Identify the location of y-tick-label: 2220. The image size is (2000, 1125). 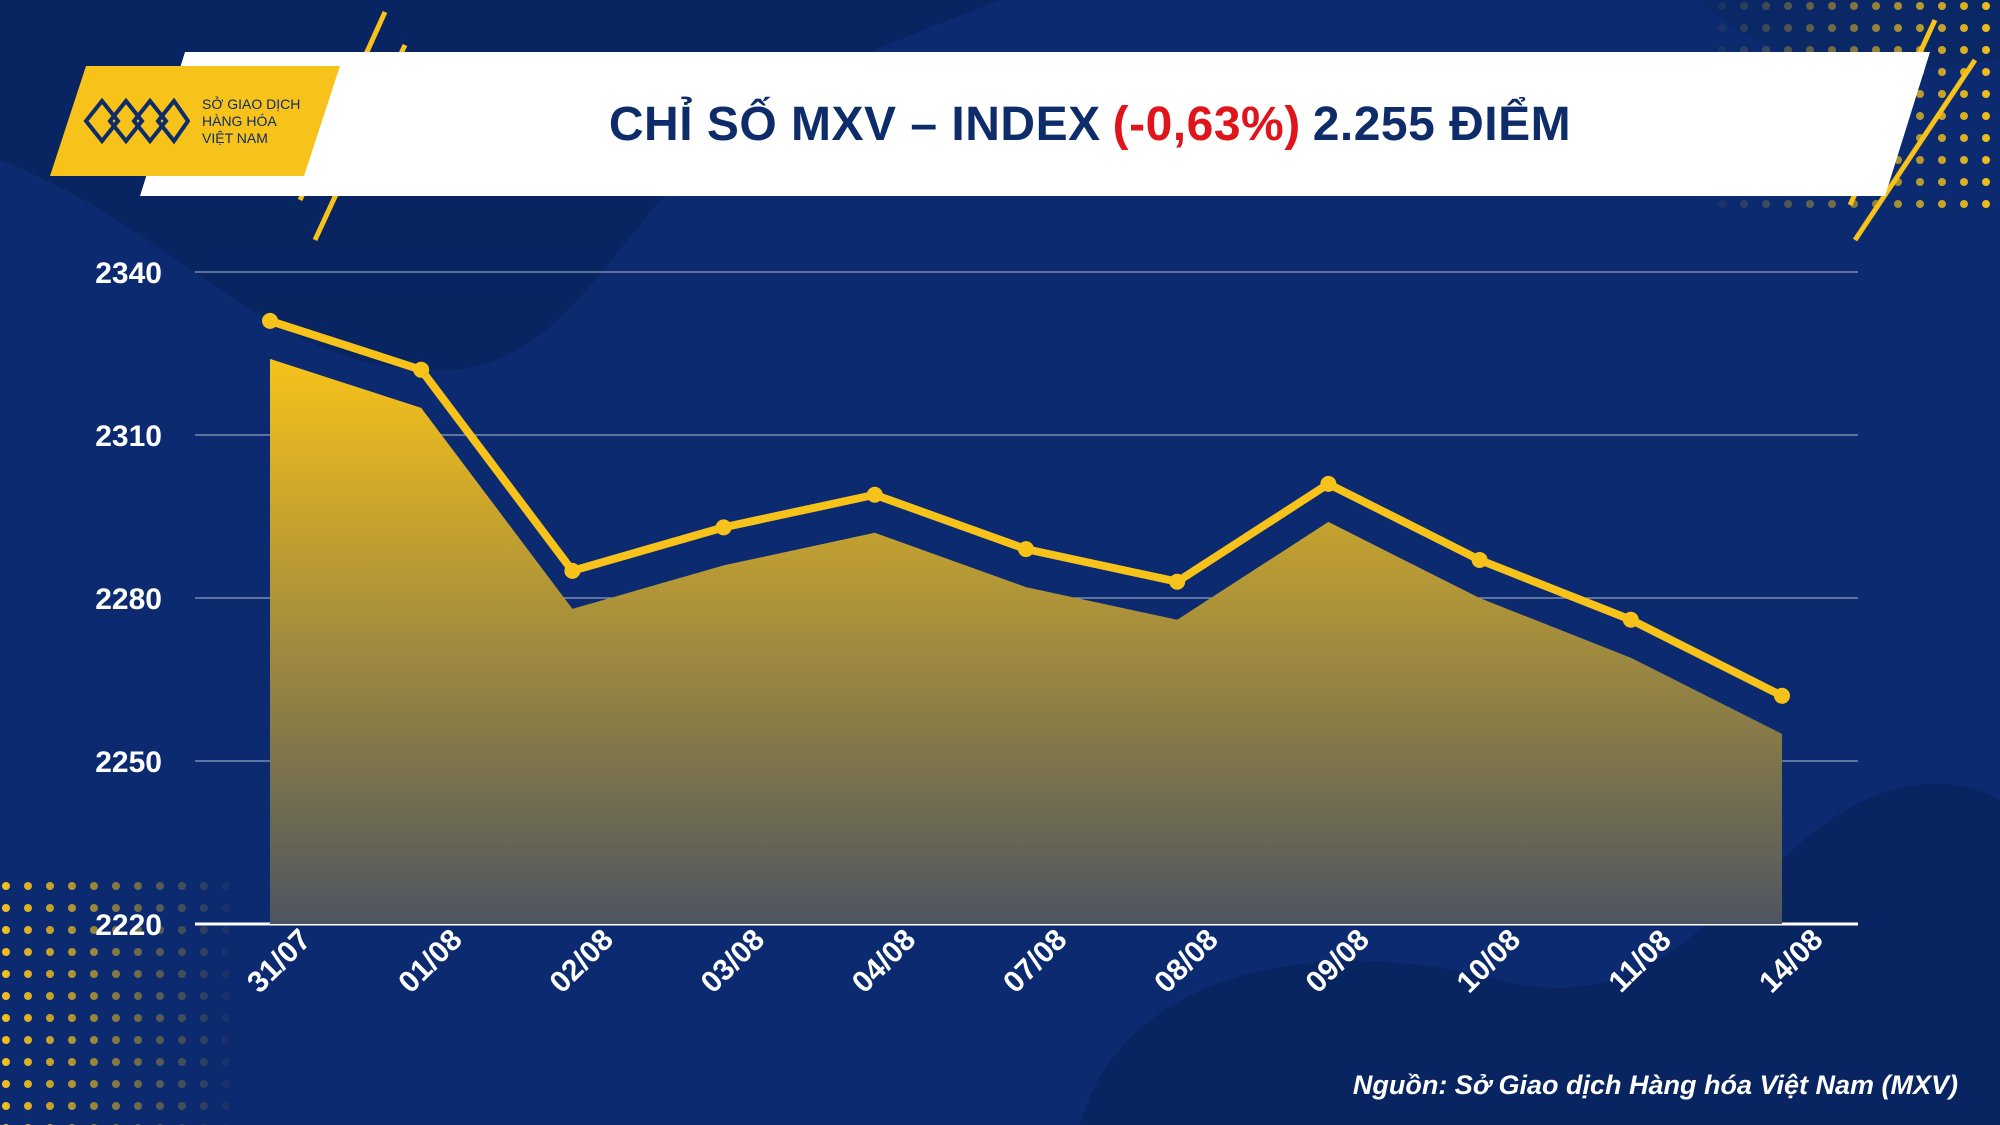
(128, 925).